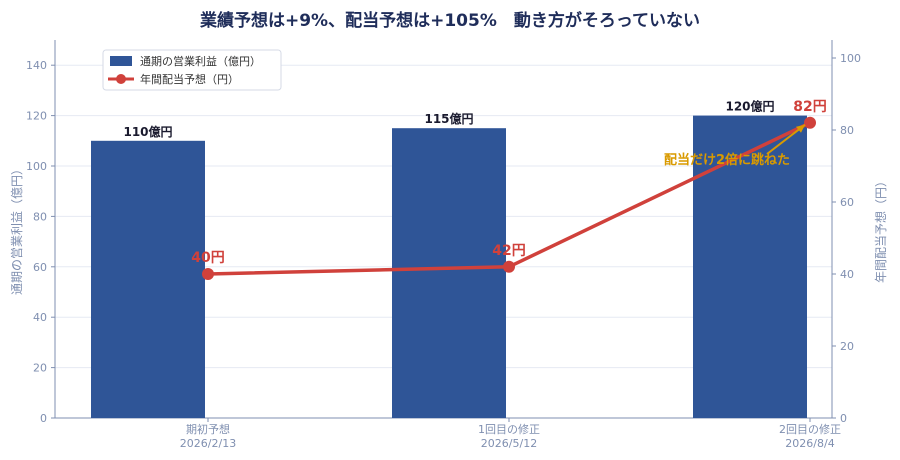 This screenshot has width=900, height=460. I want to click on x-tick-label-date: 2026/8/4, so click(809, 443).